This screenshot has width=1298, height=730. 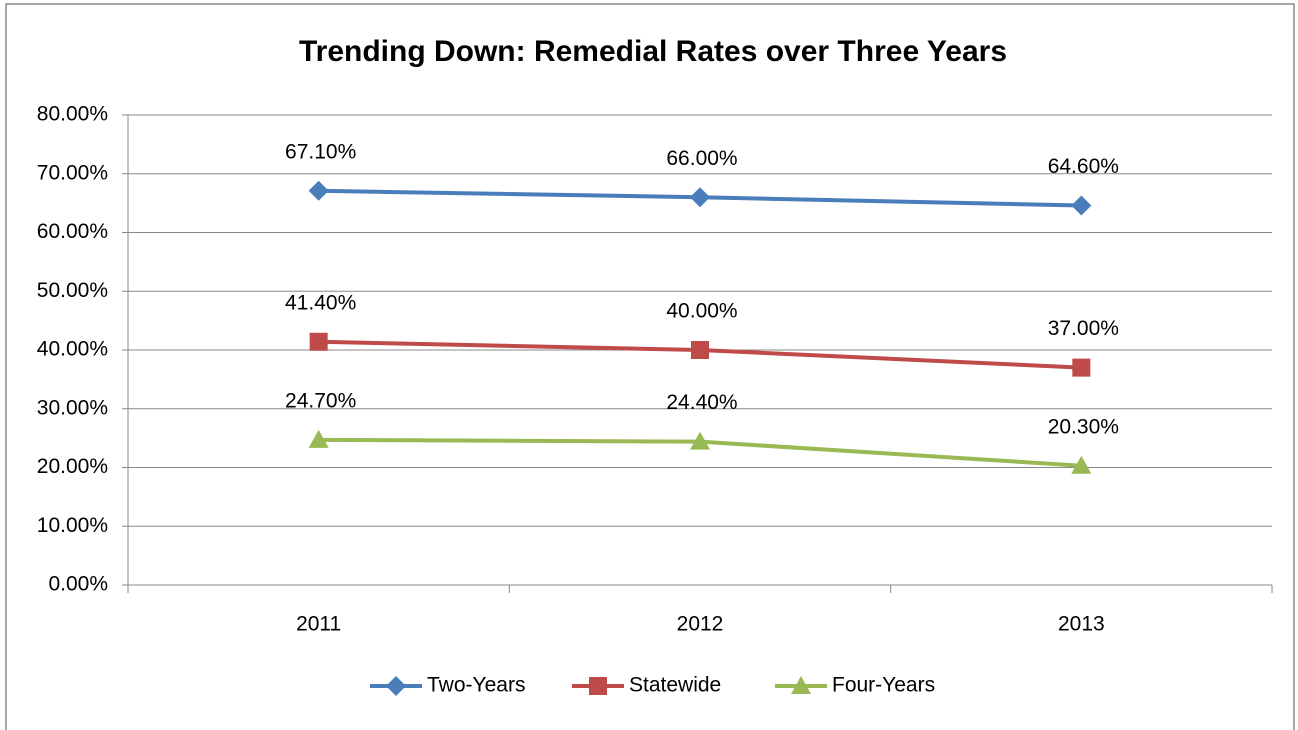 I want to click on y-tick-label: 80.00%, so click(x=72, y=114).